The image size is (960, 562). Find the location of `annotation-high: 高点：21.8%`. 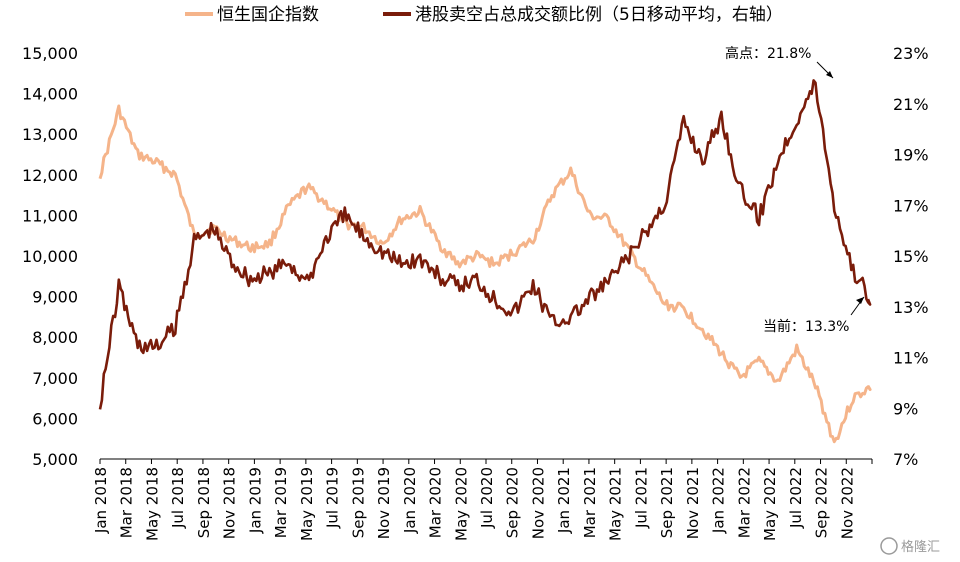

annotation-high: 高点：21.8% is located at coordinates (768, 53).